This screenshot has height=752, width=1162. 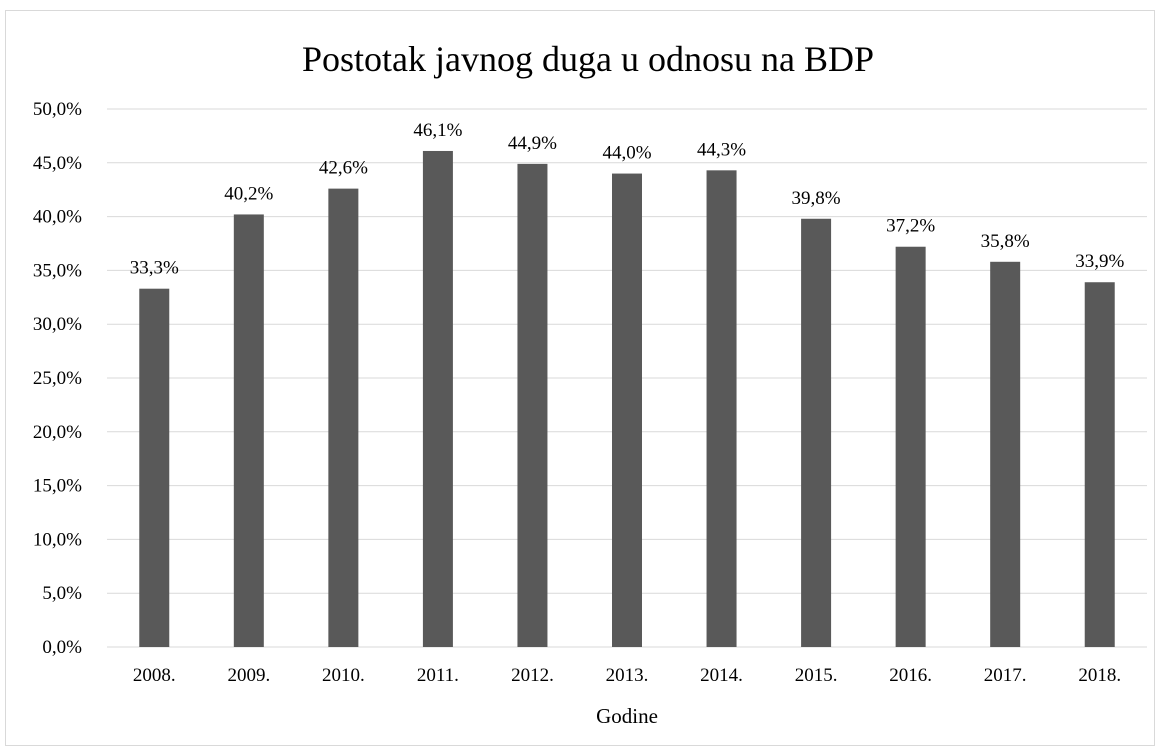 What do you see at coordinates (1099, 261) in the screenshot?
I see `data-label: 33,9%` at bounding box center [1099, 261].